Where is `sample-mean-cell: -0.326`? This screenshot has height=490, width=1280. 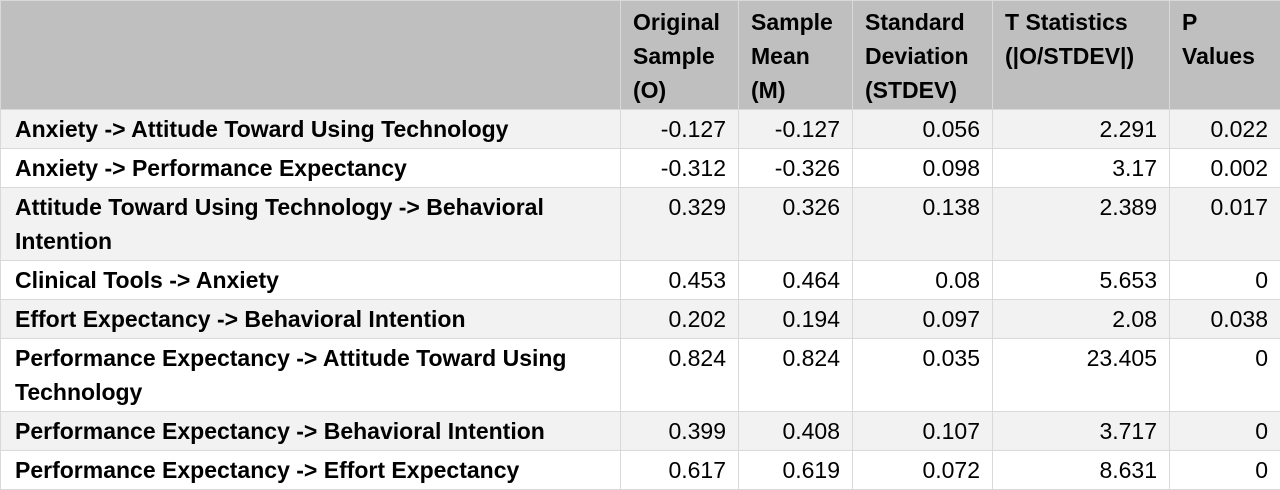 sample-mean-cell: -0.326 is located at coordinates (796, 168).